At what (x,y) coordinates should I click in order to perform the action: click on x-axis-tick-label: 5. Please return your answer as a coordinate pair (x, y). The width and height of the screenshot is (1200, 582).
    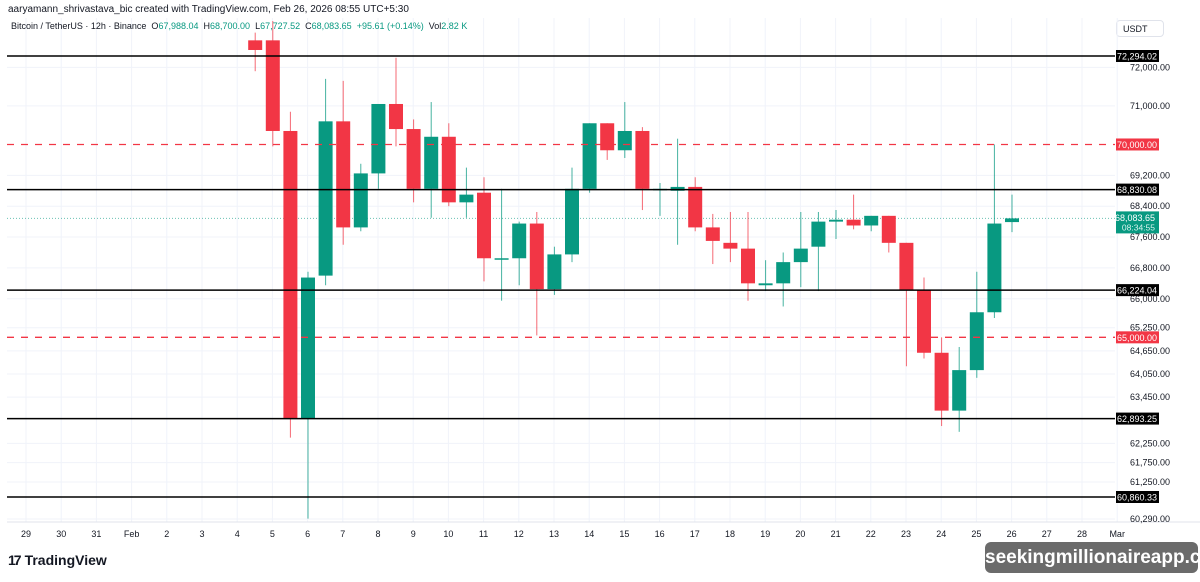
    Looking at the image, I should click on (272, 534).